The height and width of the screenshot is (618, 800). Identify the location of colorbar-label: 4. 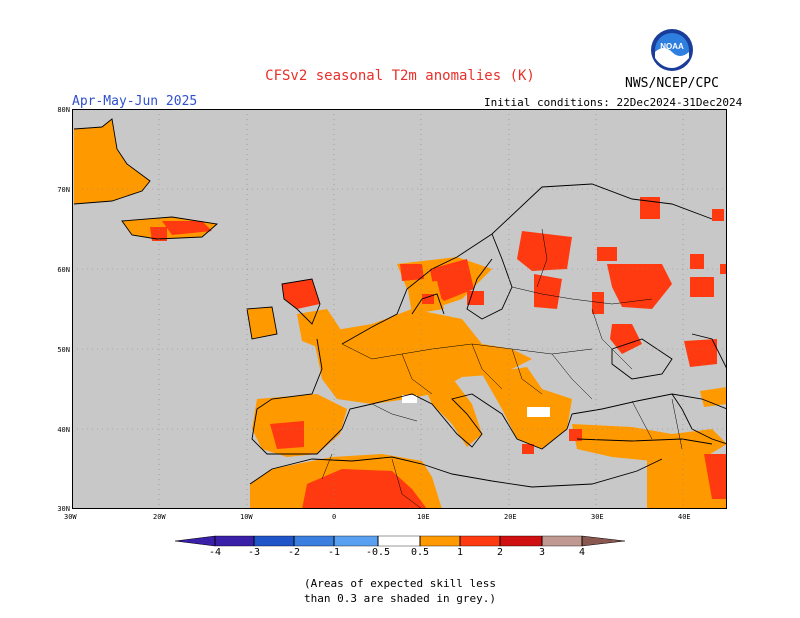
(582, 552).